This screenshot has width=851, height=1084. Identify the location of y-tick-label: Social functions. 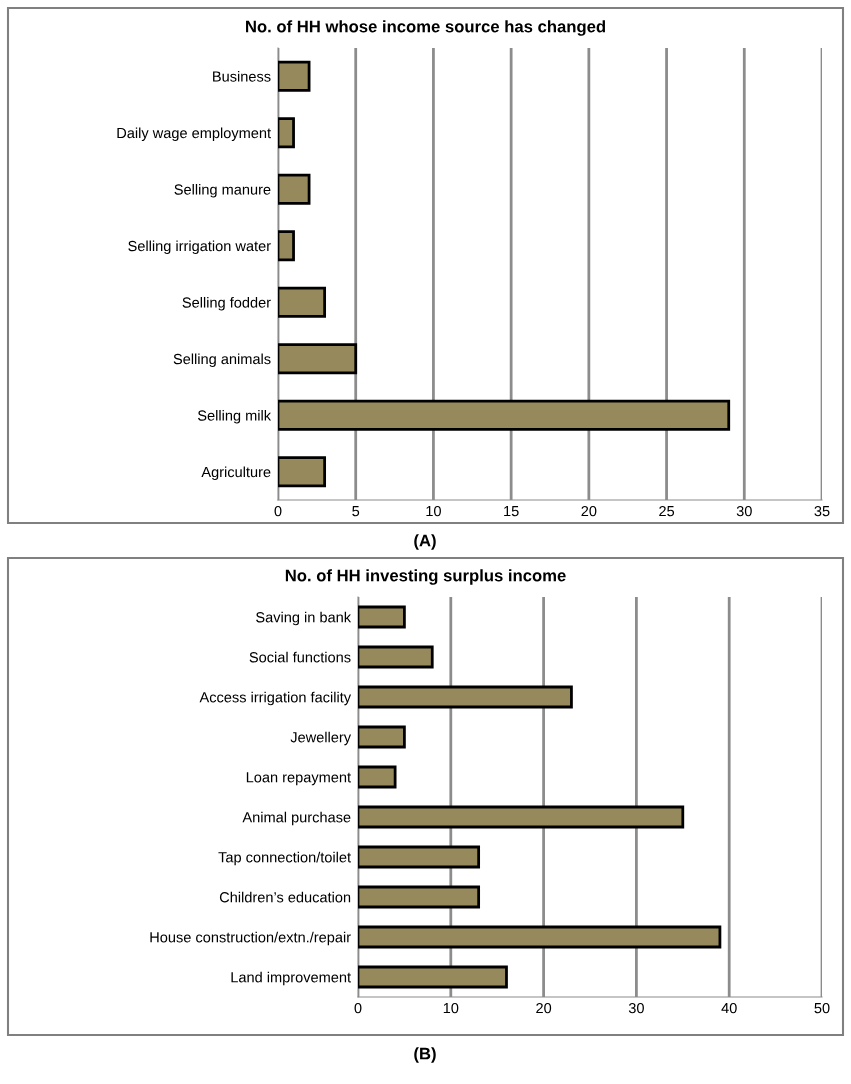
(300, 657).